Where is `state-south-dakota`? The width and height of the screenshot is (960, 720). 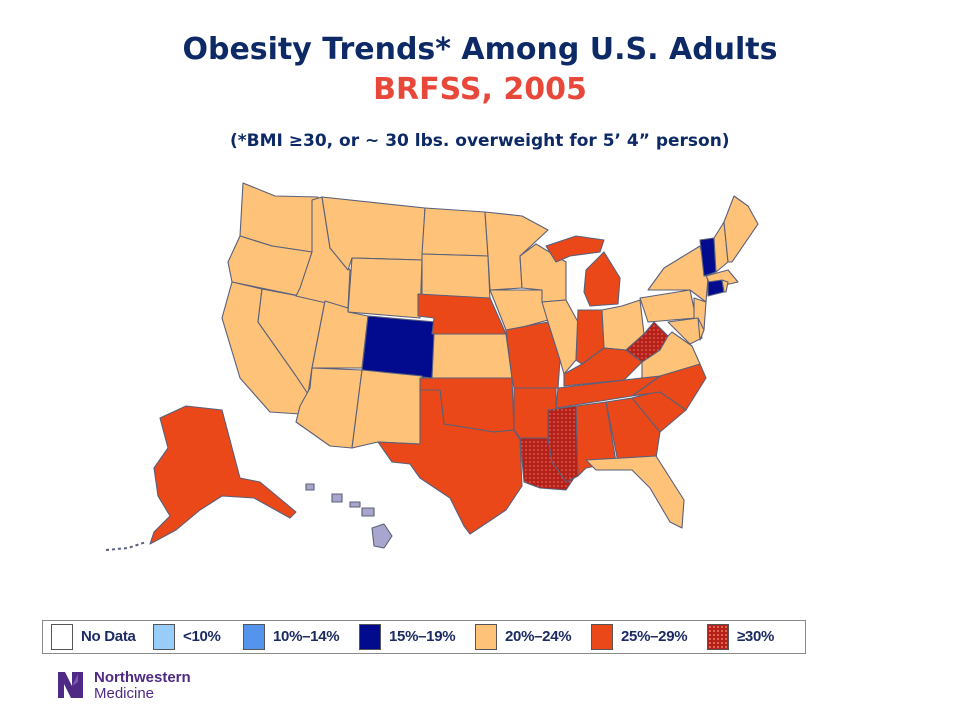 state-south-dakota is located at coordinates (456, 277).